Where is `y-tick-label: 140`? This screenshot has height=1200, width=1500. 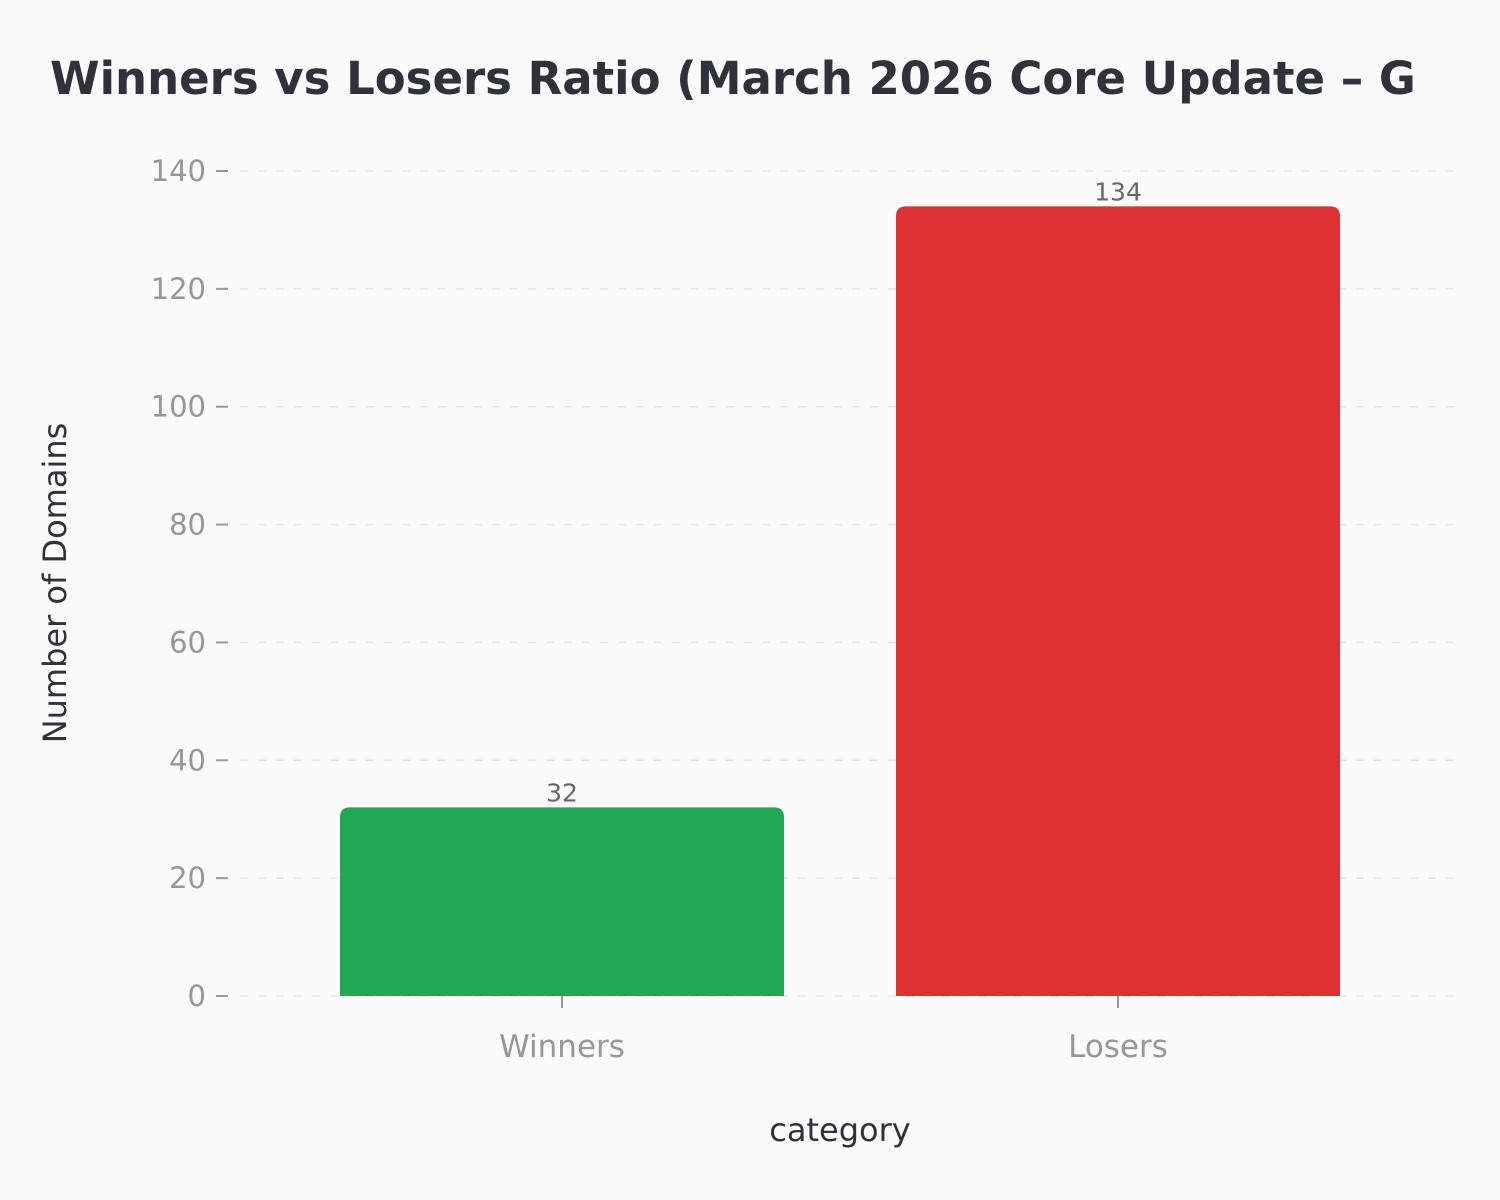
y-tick-label: 140 is located at coordinates (178, 171).